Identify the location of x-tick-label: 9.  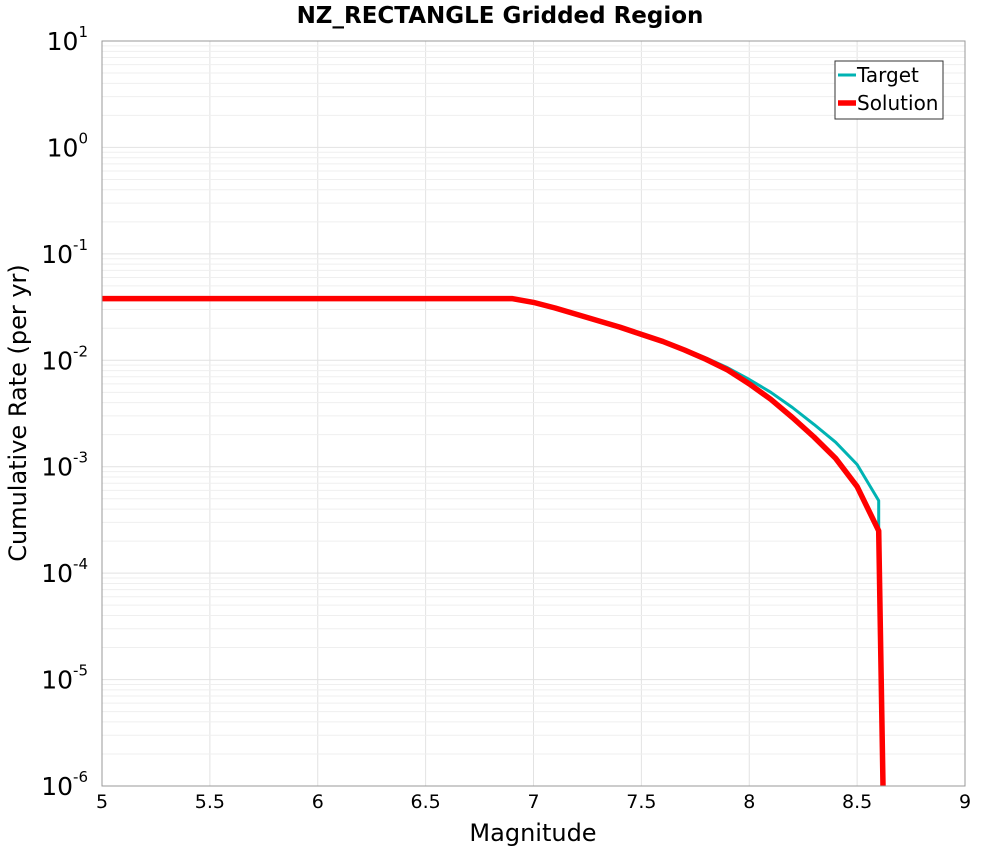
(965, 802).